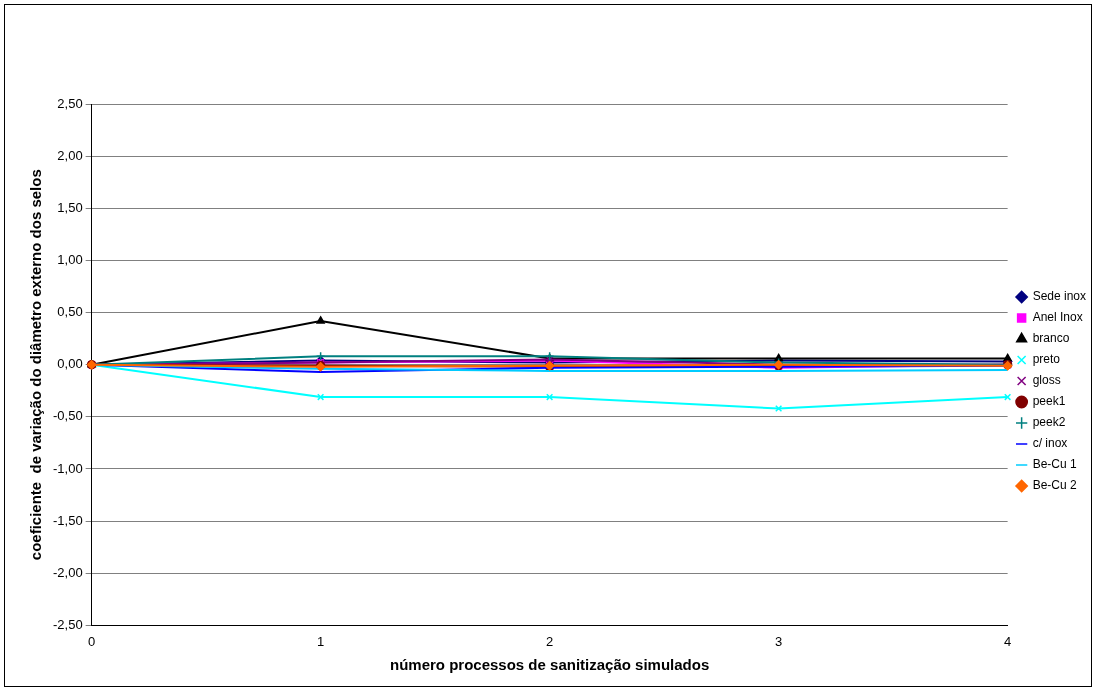 Image resolution: width=1098 pixels, height=693 pixels. Describe the element at coordinates (1046, 380) in the screenshot. I see `legend-label: gloss` at that location.